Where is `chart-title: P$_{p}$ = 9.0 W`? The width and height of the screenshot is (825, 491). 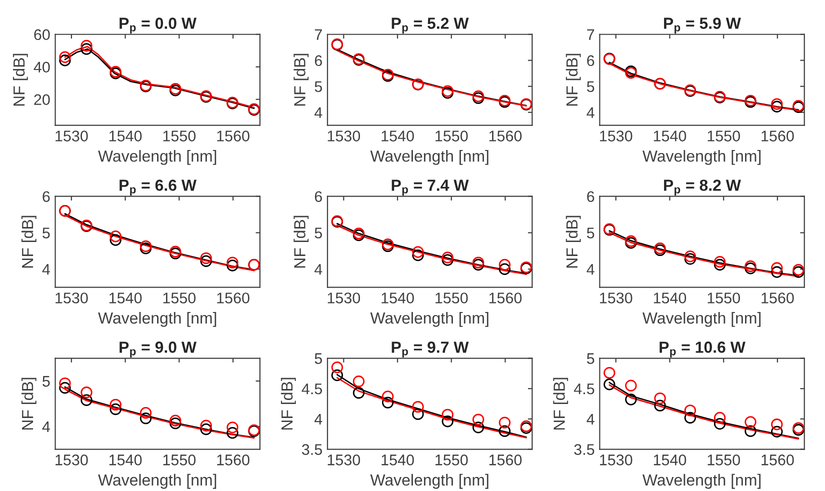
chart-title: P$_{p}$ = 9.0 W is located at coordinates (158, 350).